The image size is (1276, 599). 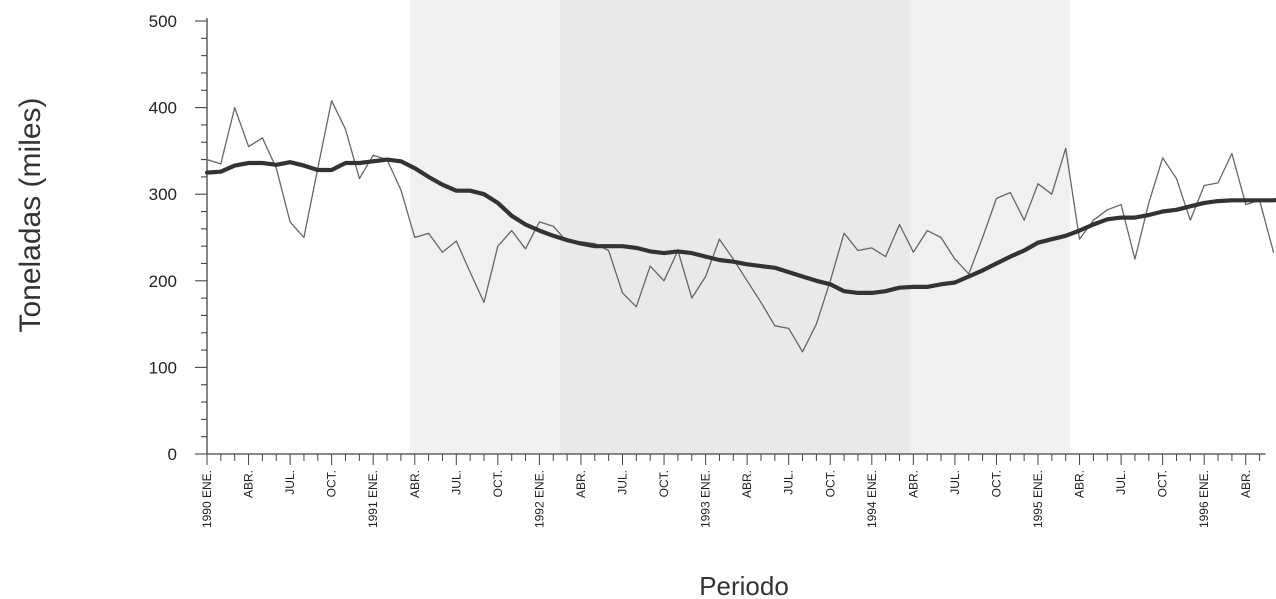 I want to click on y-tick-label: 0, so click(x=172, y=454).